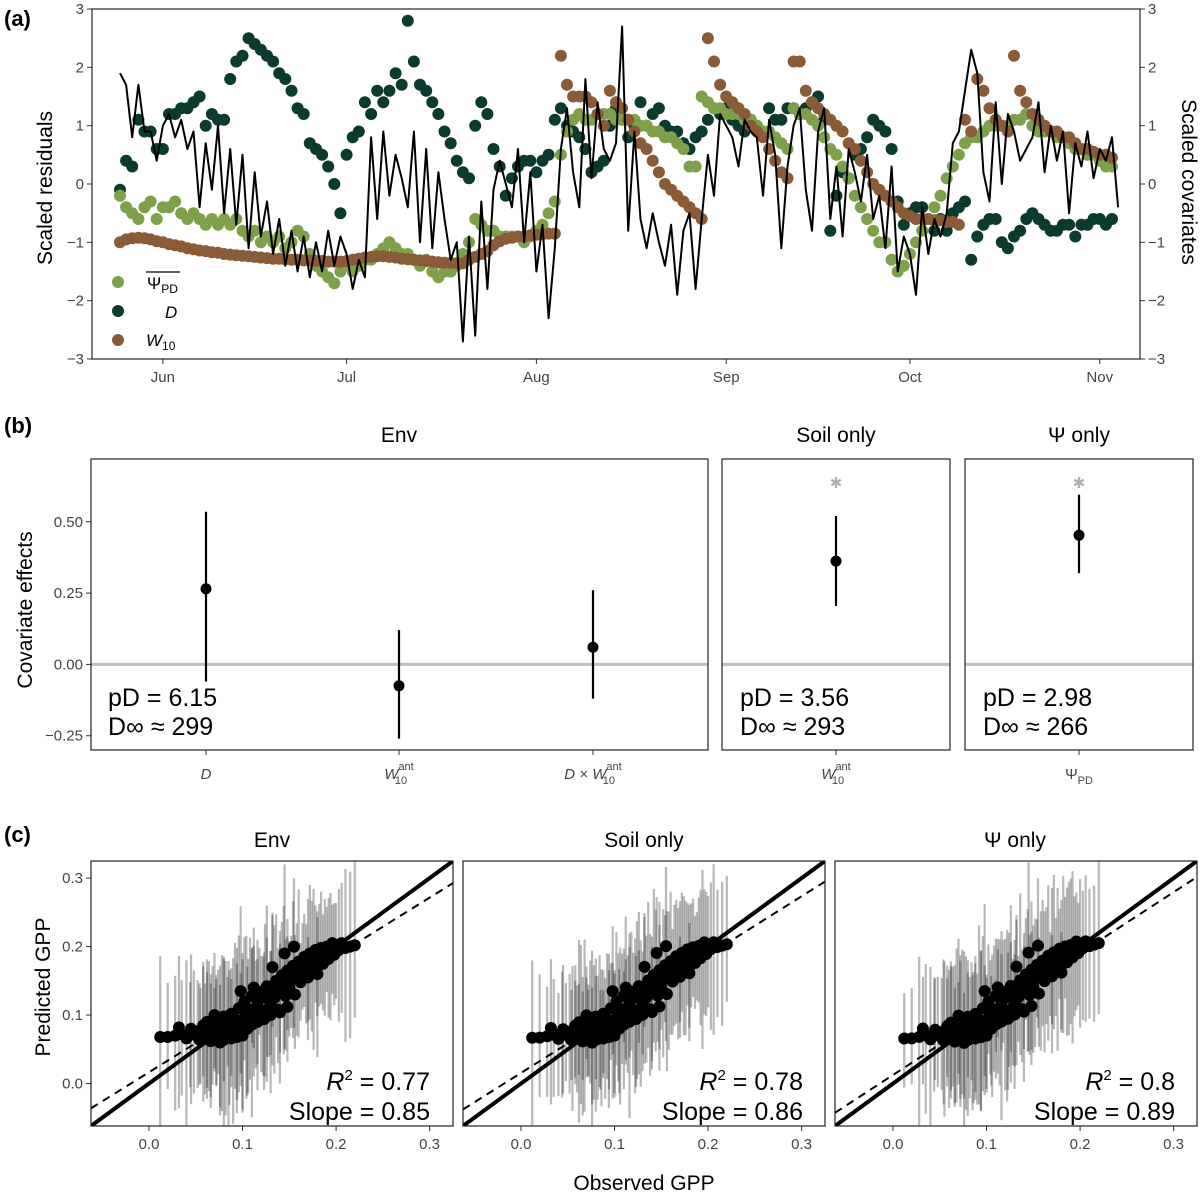 This screenshot has width=1200, height=1197. Describe the element at coordinates (161, 342) in the screenshot. I see `legend-w-label: W10` at that location.